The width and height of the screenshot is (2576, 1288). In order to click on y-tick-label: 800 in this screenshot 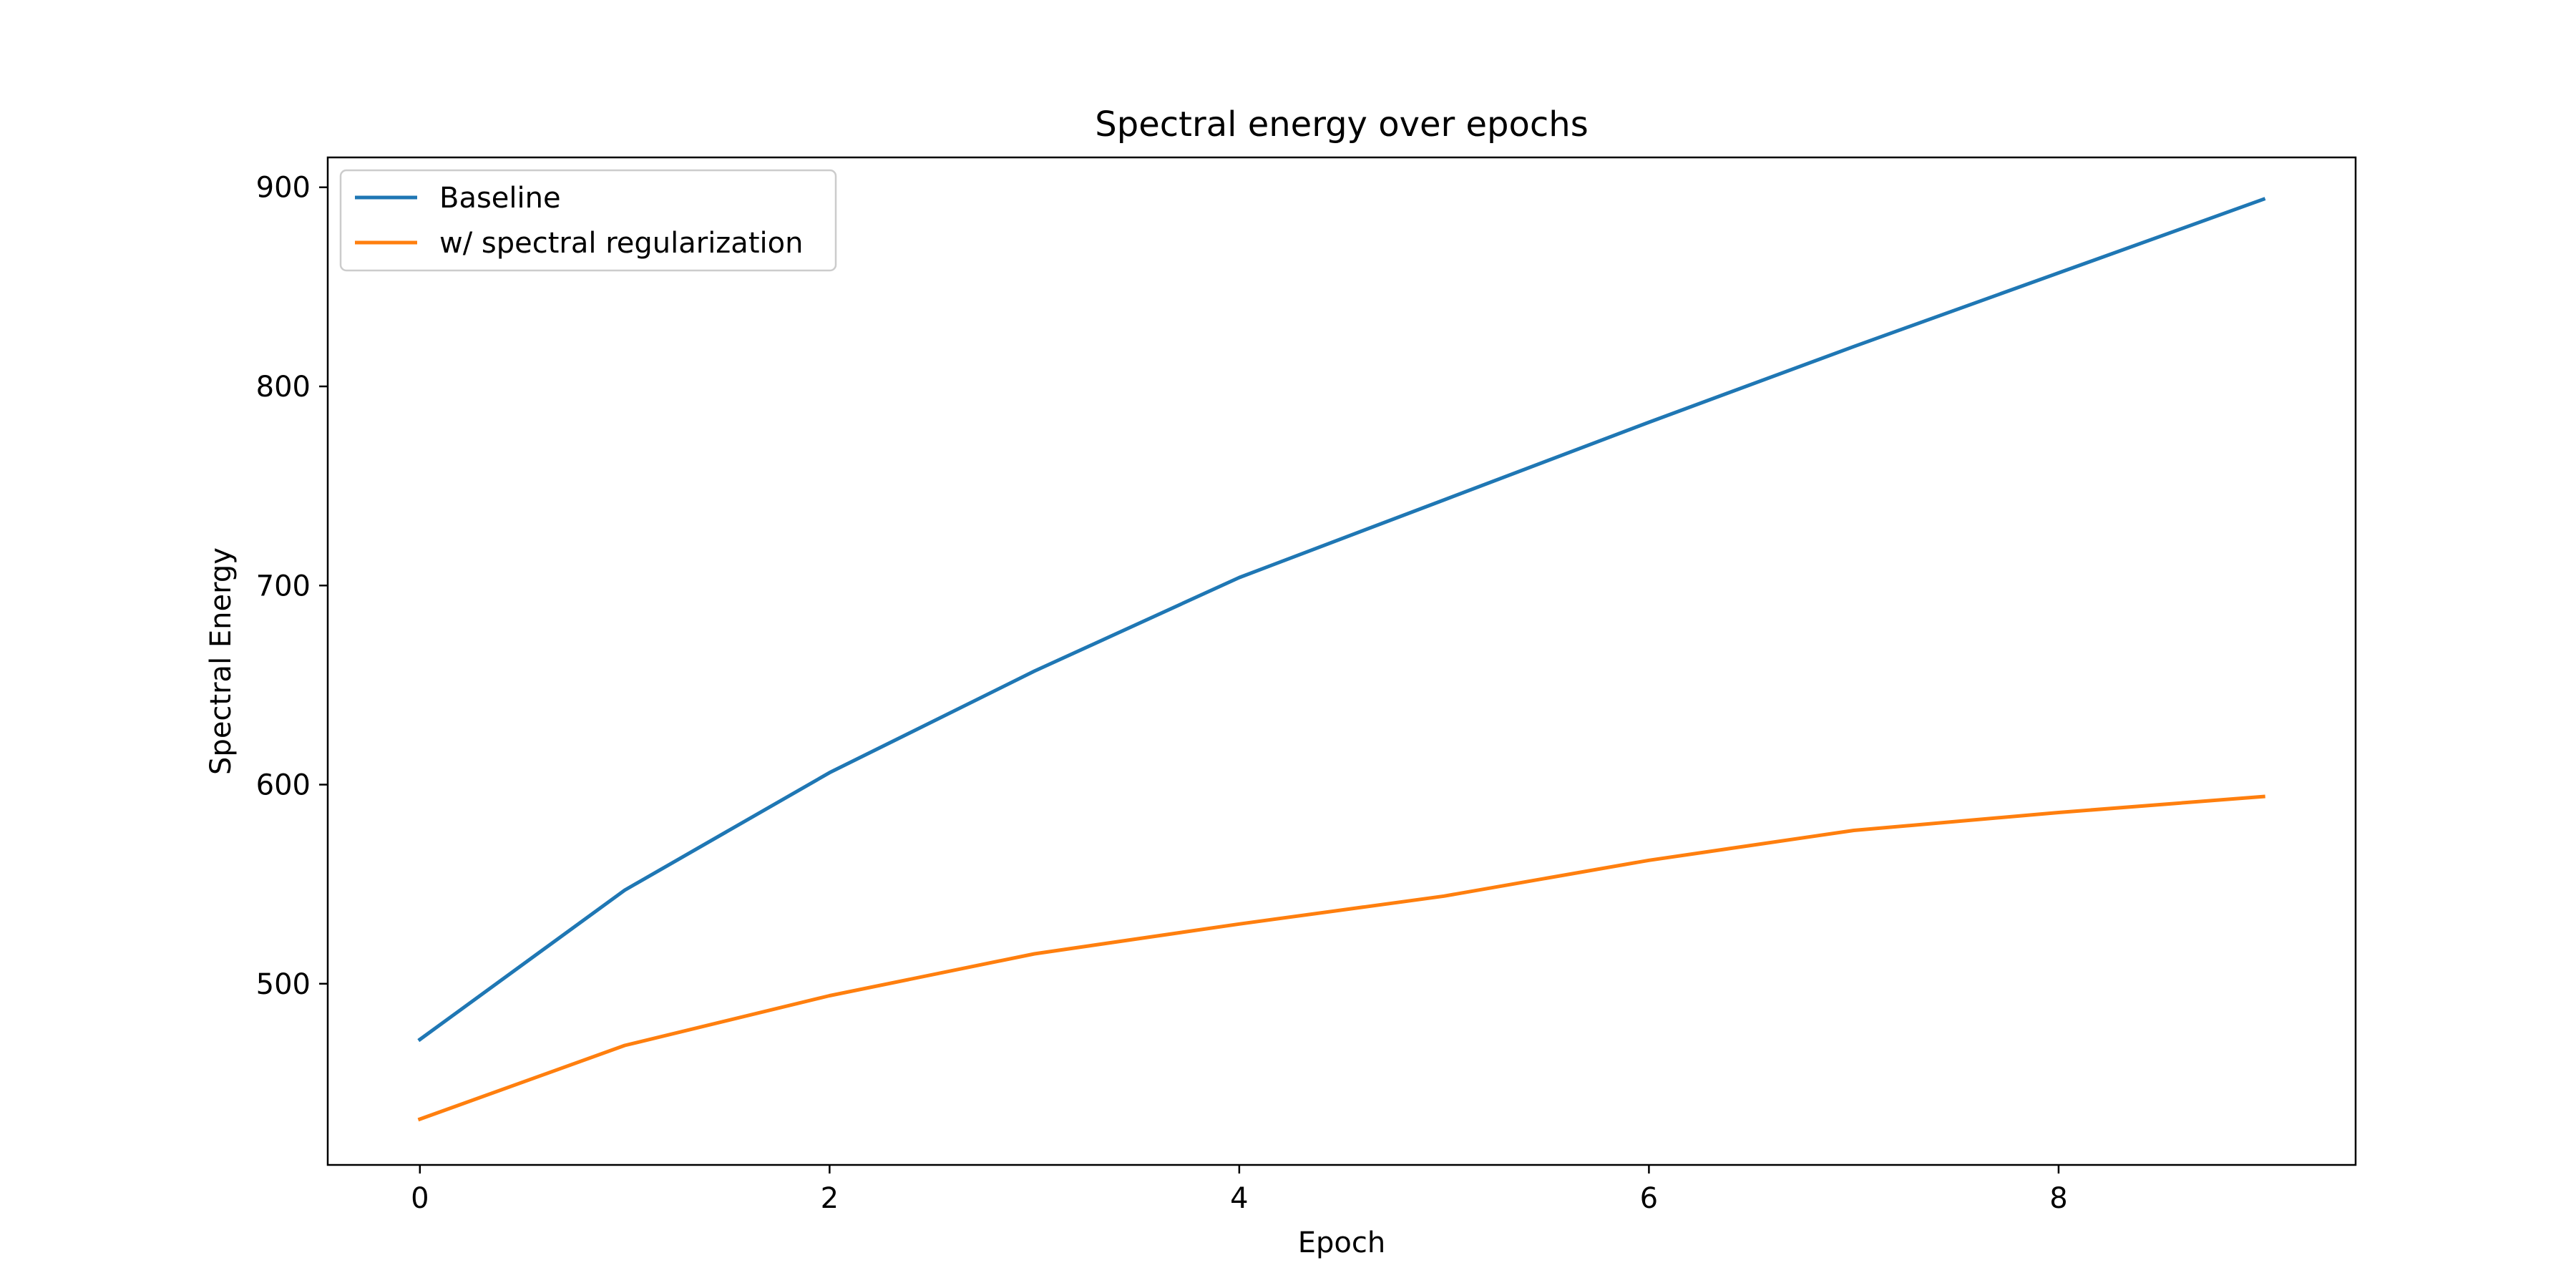, I will do `click(283, 387)`.